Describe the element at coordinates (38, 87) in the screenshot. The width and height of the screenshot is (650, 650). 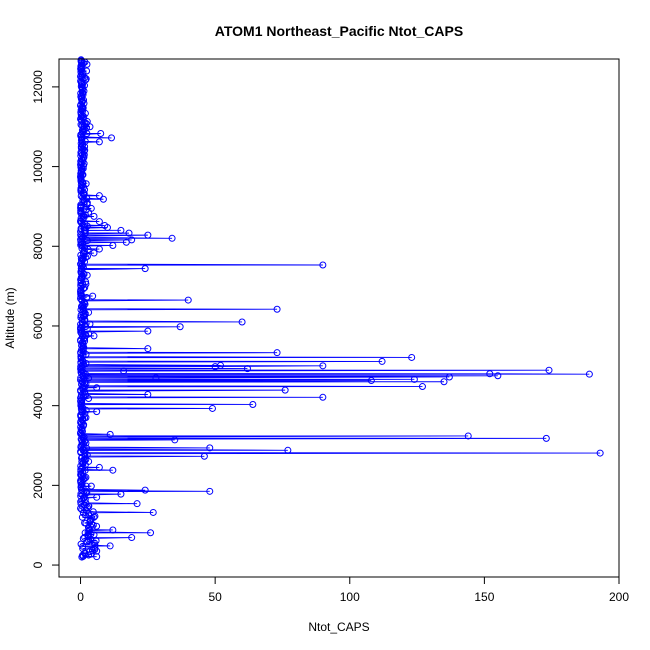
I see `y-tick-label: 12000` at that location.